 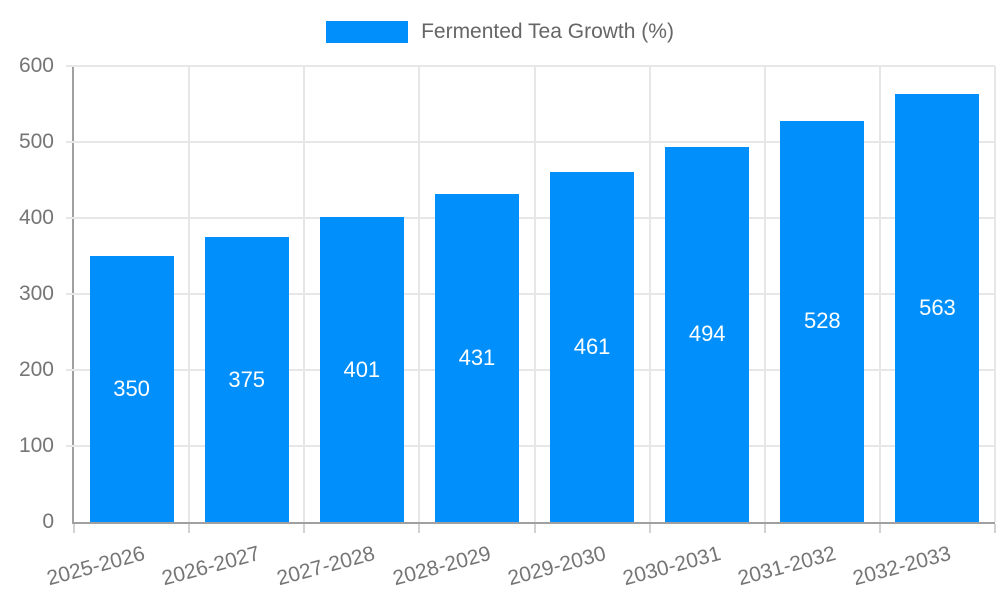 What do you see at coordinates (211, 566) in the screenshot?
I see `x-axis-category-label: 2026-2027` at bounding box center [211, 566].